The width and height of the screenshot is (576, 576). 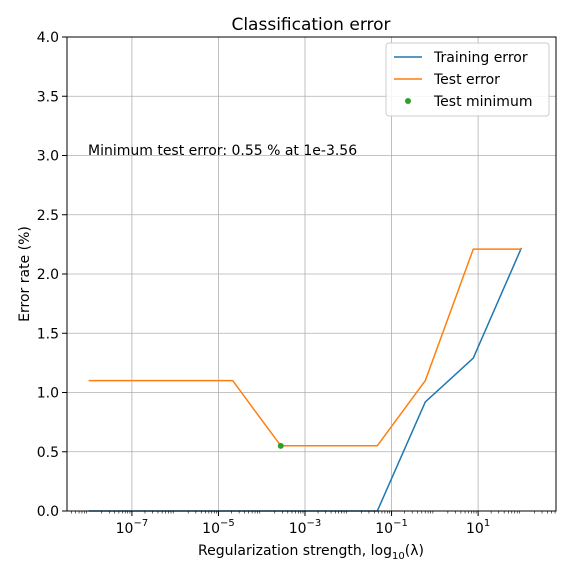 What do you see at coordinates (48, 453) in the screenshot?
I see `y-tick-label: 0.5` at bounding box center [48, 453].